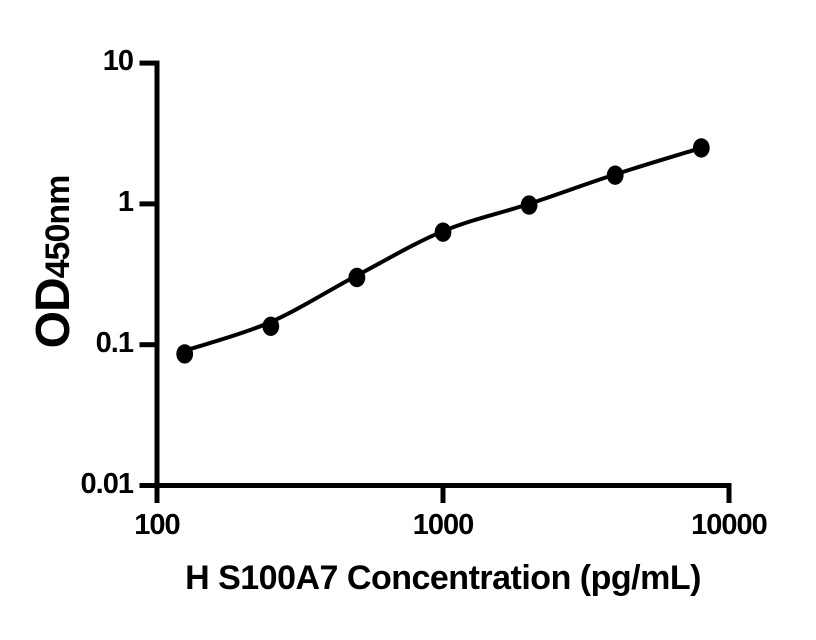 Image resolution: width=816 pixels, height=640 pixels. I want to click on x-tick-label: 1000, so click(443, 525).